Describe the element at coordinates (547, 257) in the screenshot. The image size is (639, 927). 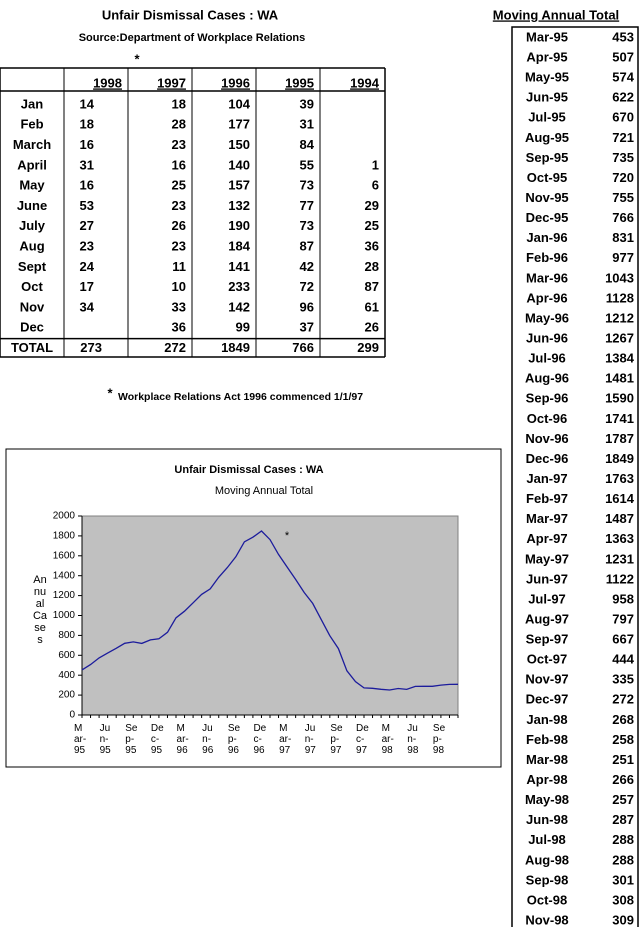
I see `month: Feb-96` at that location.